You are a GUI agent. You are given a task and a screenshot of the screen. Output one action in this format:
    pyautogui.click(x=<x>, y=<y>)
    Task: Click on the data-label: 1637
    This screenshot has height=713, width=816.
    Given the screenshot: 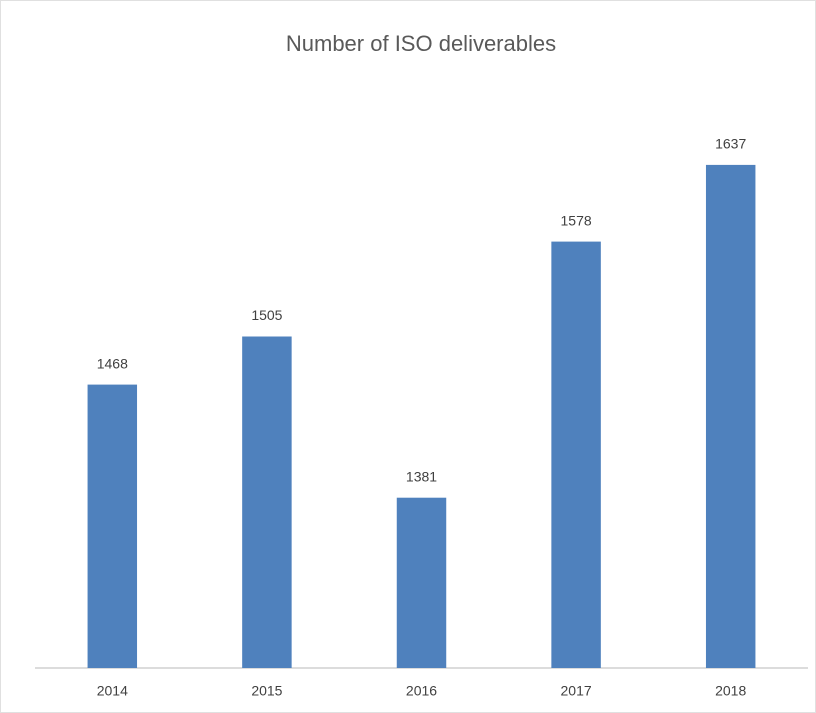 What is the action you would take?
    pyautogui.click(x=730, y=144)
    